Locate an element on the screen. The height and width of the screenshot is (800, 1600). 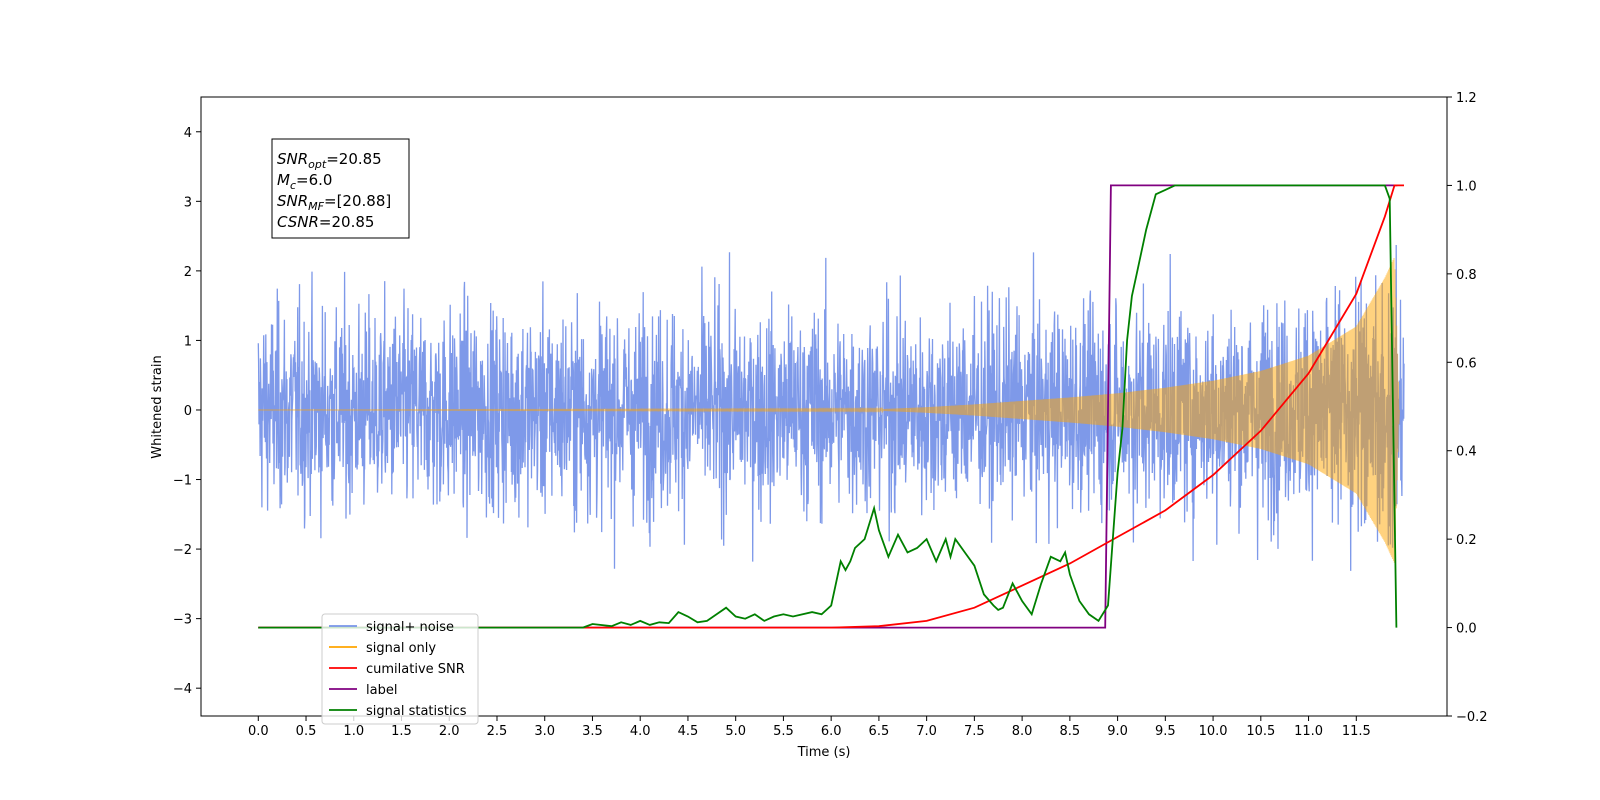
y2-tick-label: 0.4 is located at coordinates (1466, 452).